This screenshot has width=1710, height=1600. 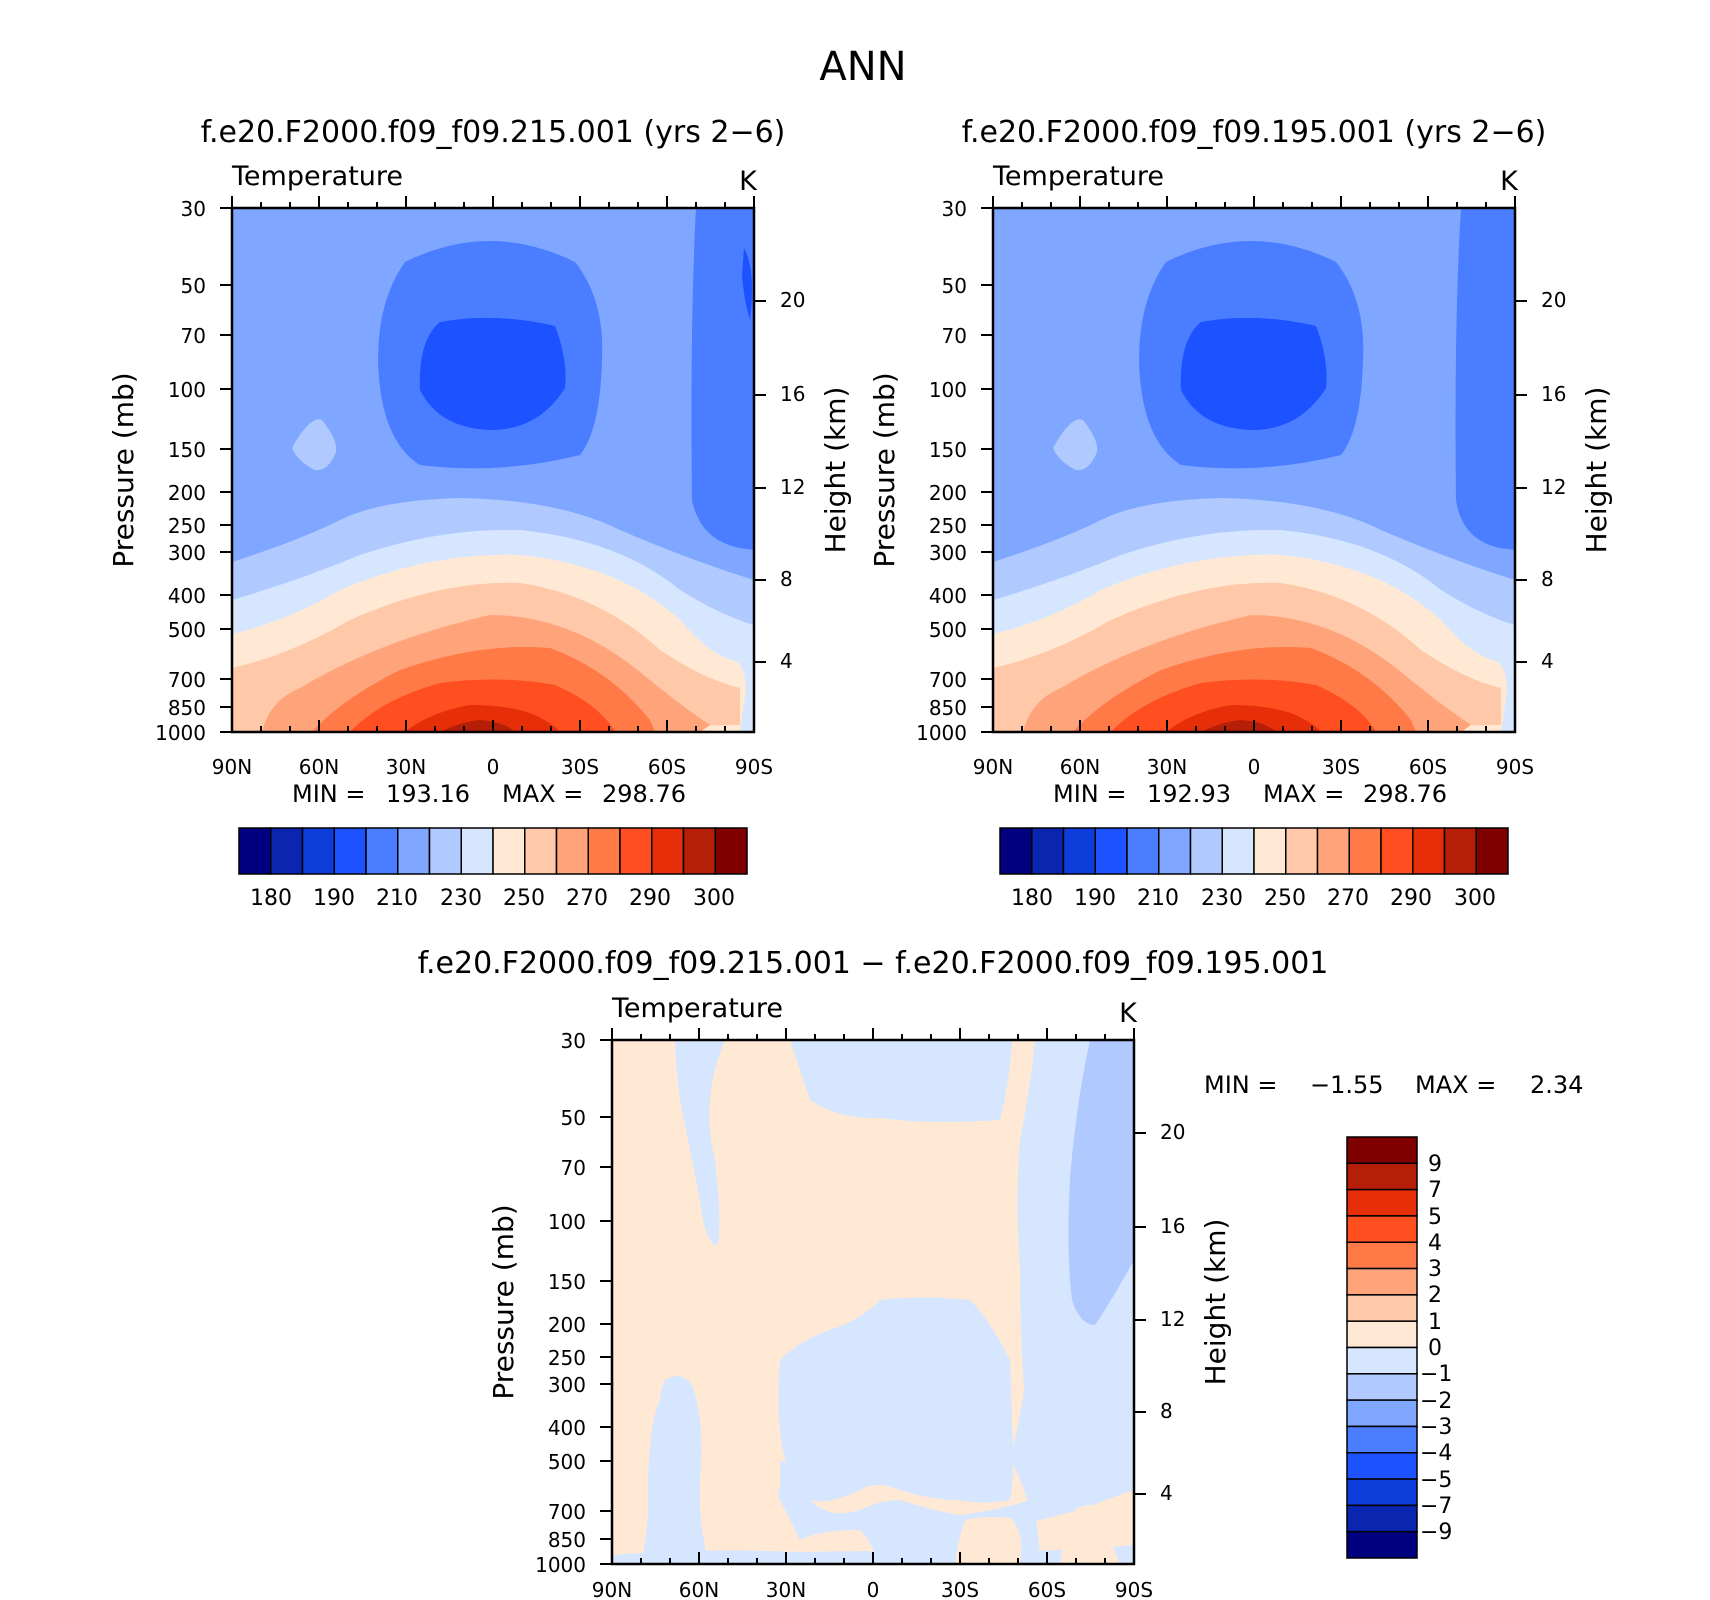 I want to click on panel-3-x-ticks, so click(x=873, y=1296).